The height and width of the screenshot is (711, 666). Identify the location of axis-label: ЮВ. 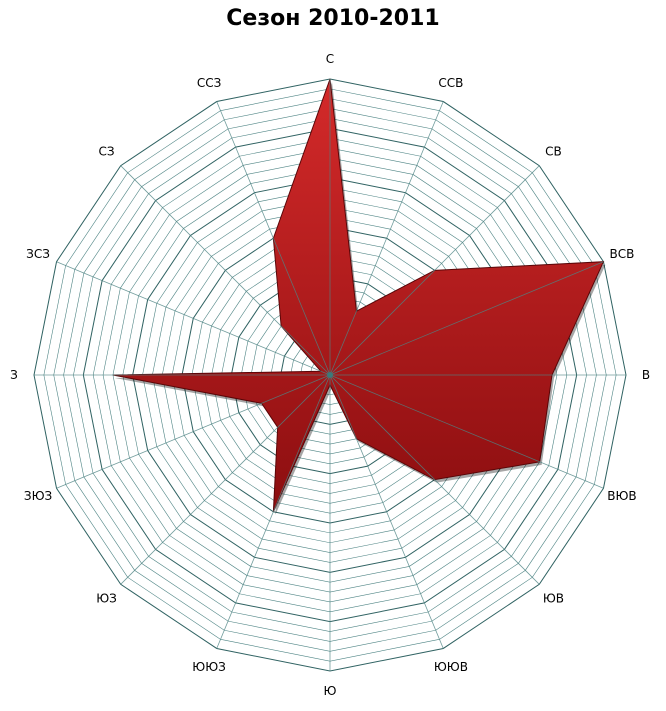
(553, 598).